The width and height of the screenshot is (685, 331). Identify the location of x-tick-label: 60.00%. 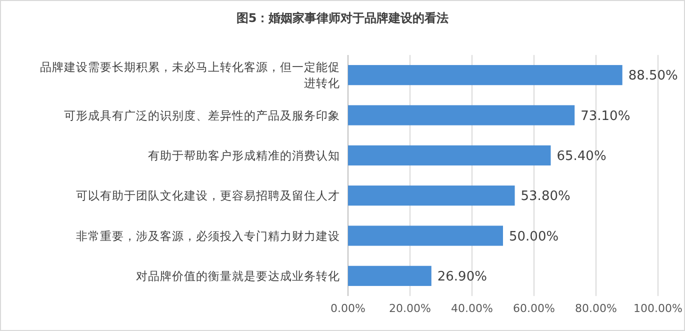
(534, 308).